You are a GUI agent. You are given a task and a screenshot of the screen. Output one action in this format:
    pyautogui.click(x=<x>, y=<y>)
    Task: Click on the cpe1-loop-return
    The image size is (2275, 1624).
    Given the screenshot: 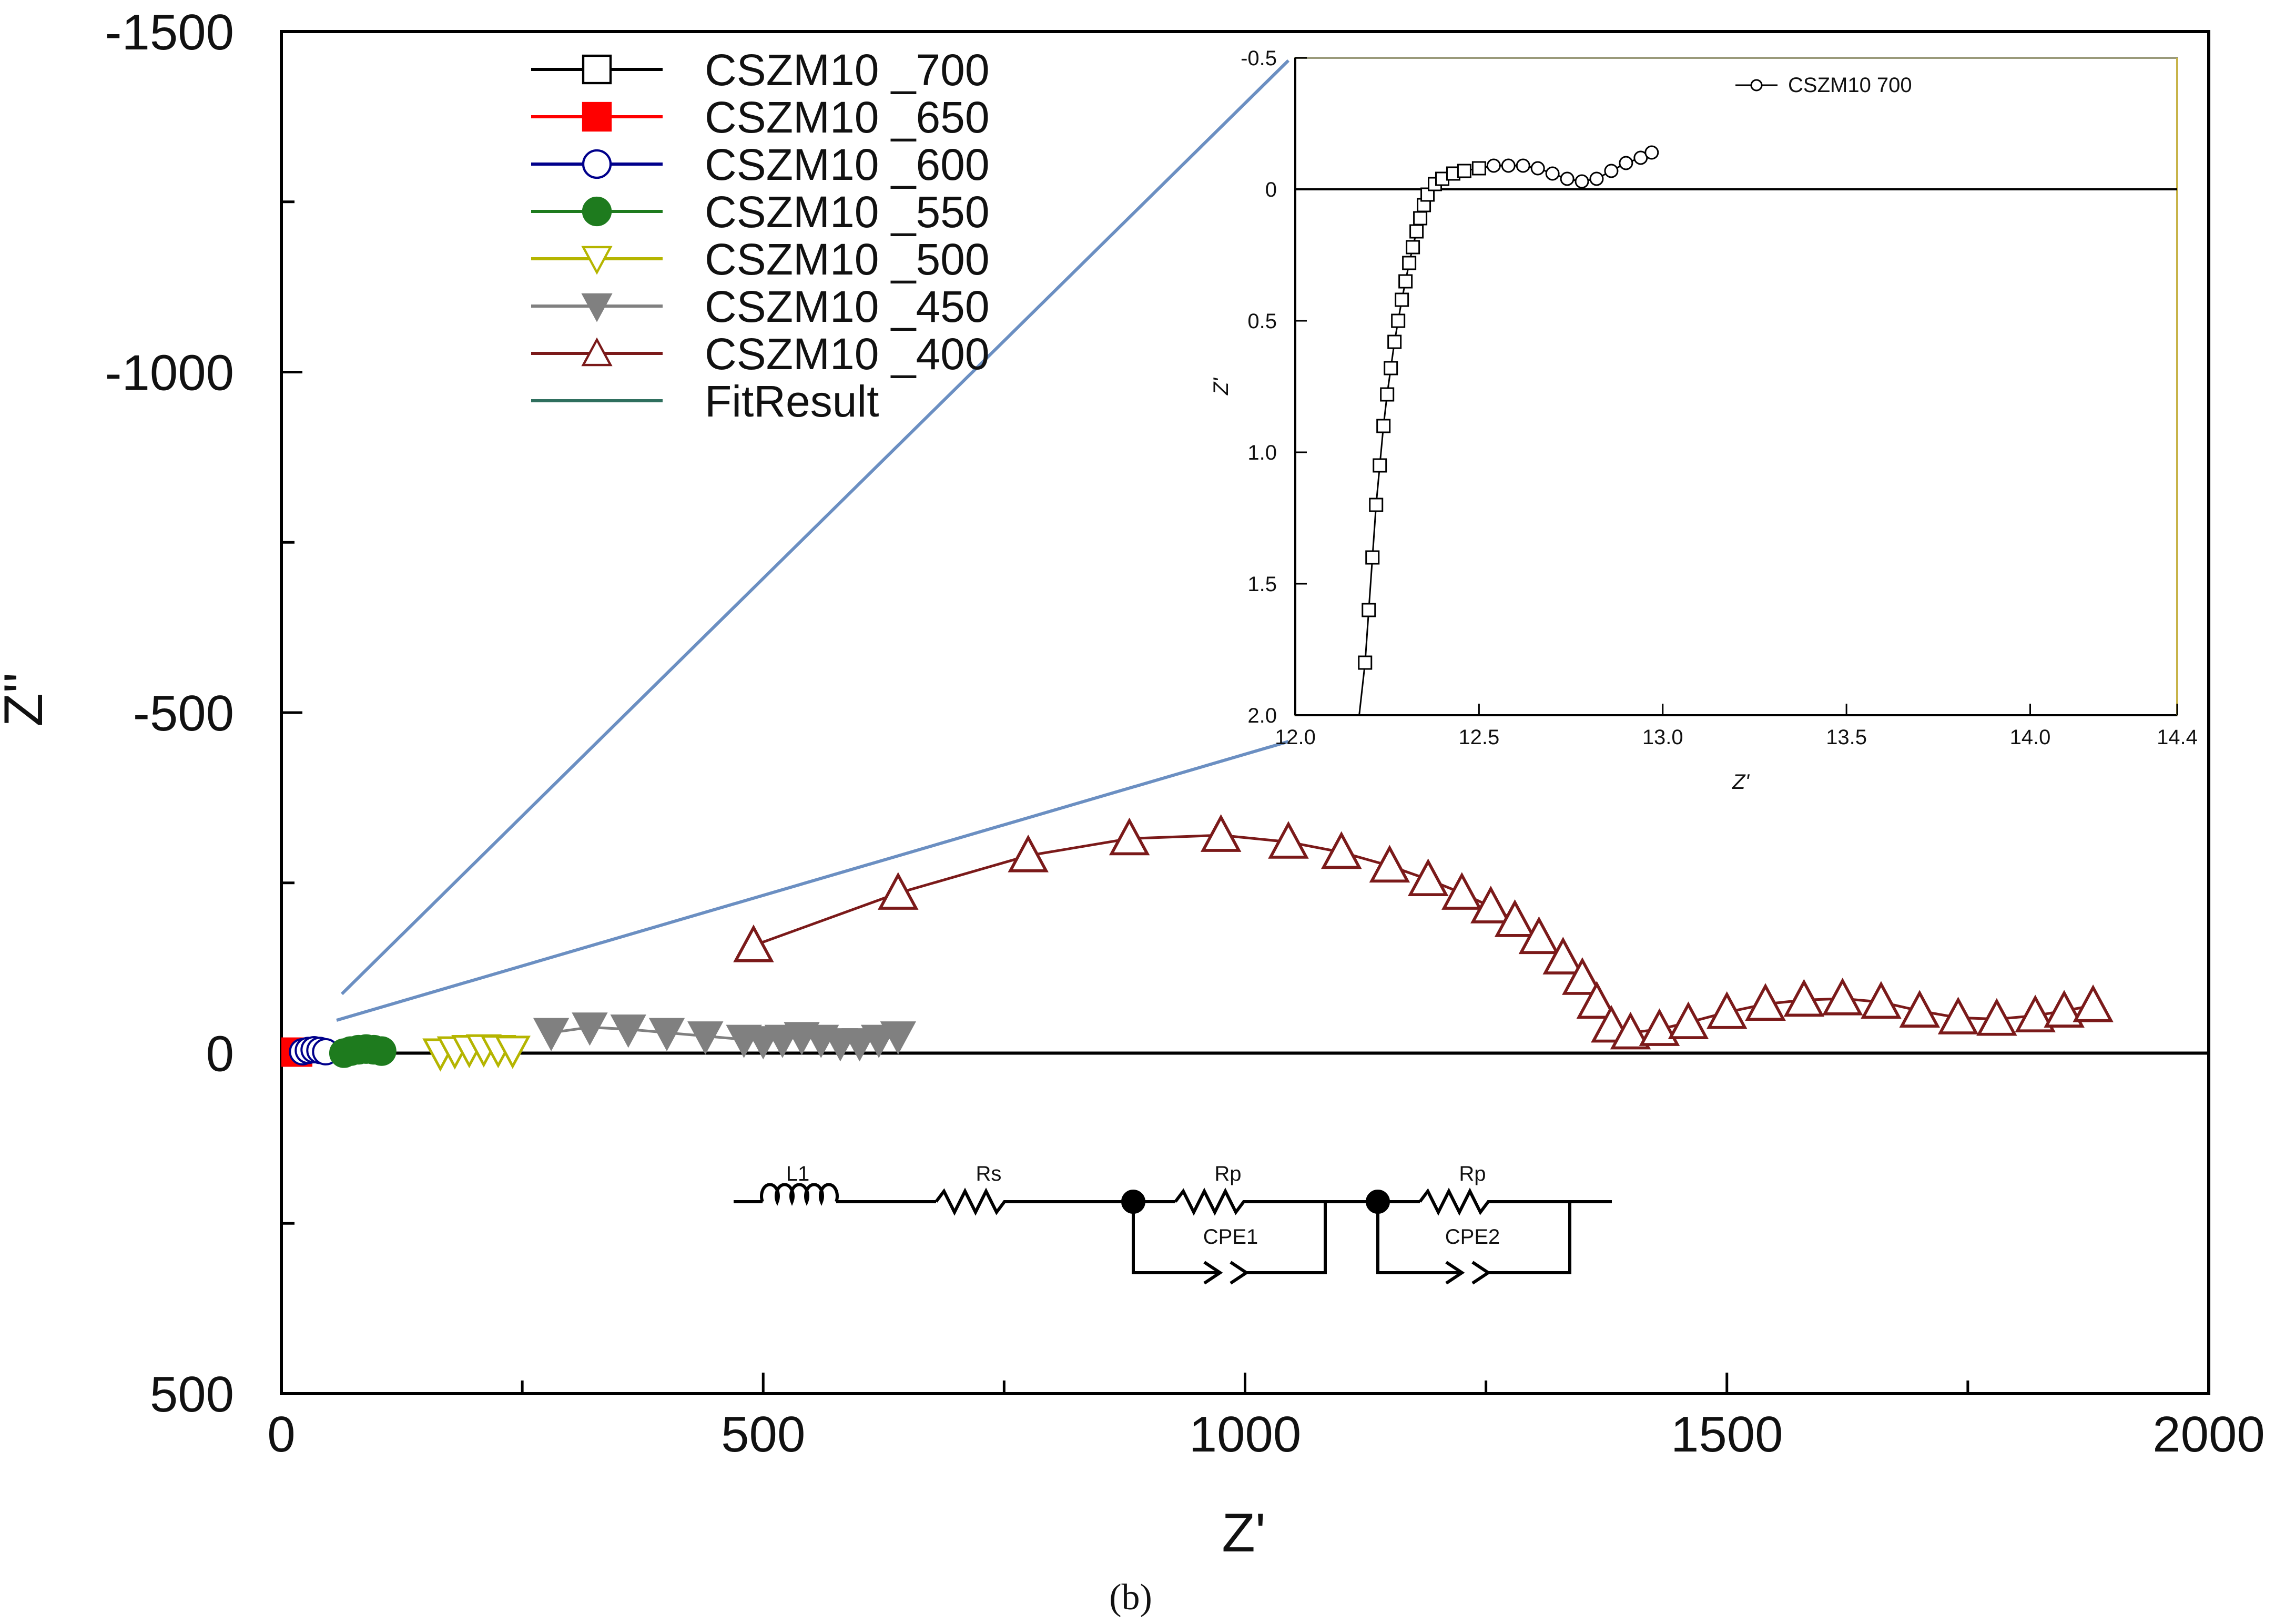 What is the action you would take?
    pyautogui.click(x=1287, y=1238)
    